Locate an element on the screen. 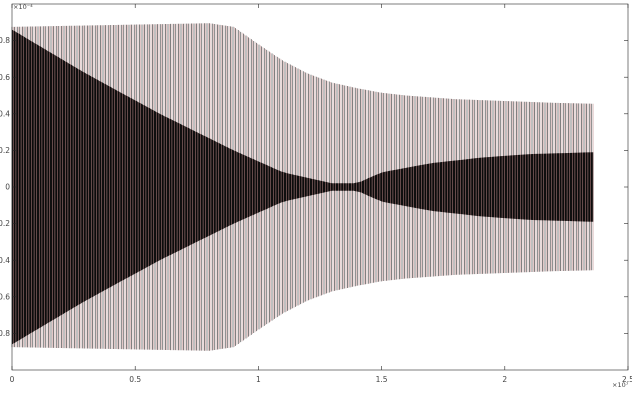 This screenshot has width=632, height=394. x-tick-label: 0.5 is located at coordinates (135, 379).